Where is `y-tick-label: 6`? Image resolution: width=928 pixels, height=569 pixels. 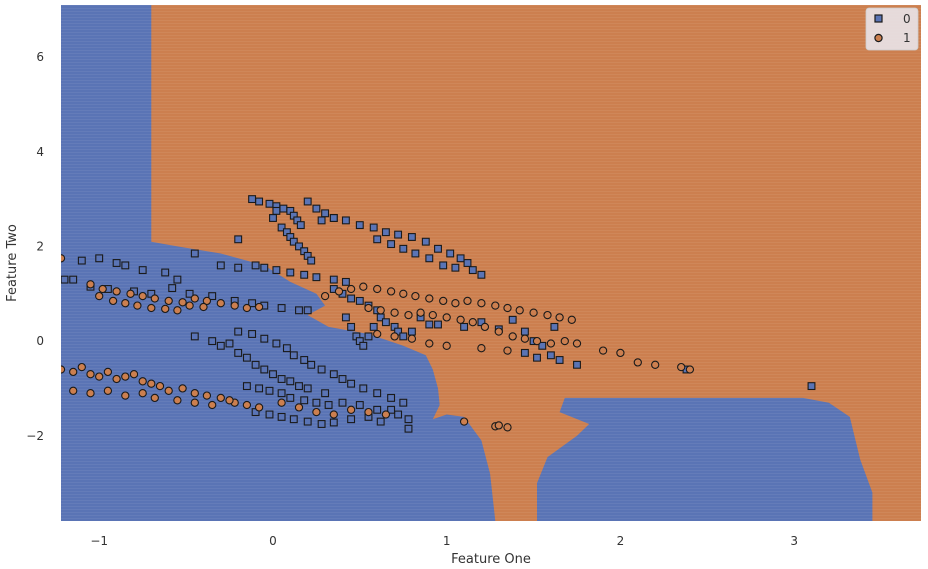
y-tick-label: 6 is located at coordinates (40, 57).